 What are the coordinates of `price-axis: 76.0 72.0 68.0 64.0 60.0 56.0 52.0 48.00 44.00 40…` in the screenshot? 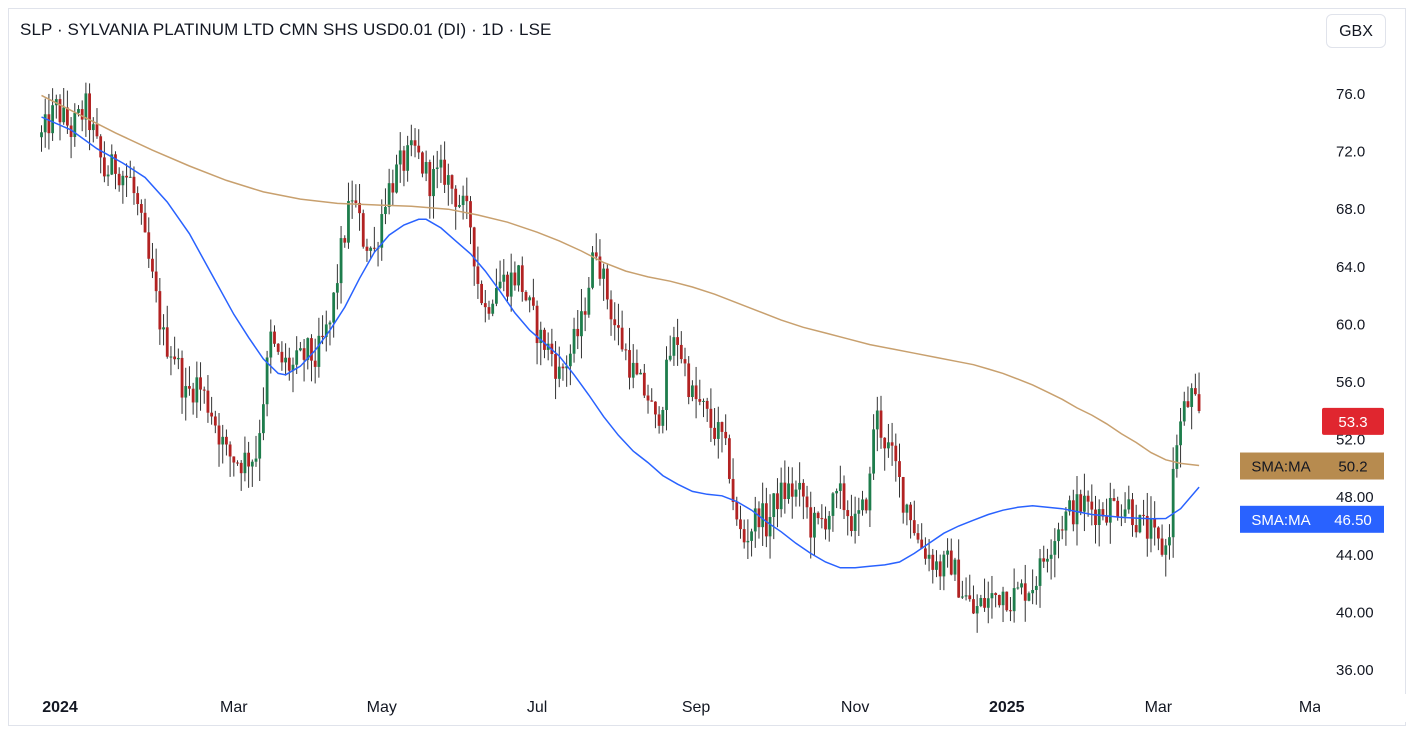 It's located at (1355, 382).